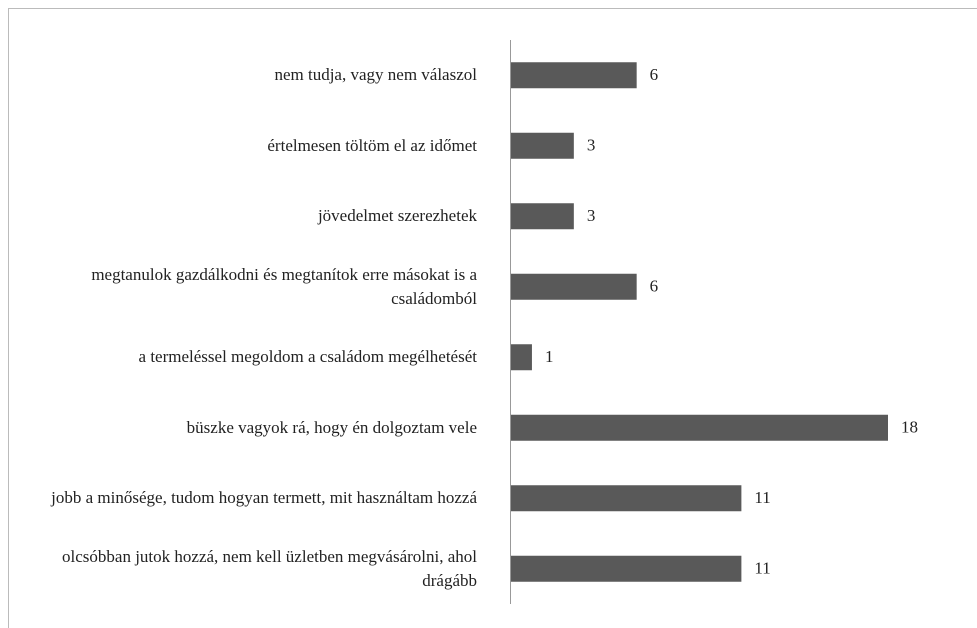 This screenshot has height=628, width=977. I want to click on value-label: 1, so click(549, 356).